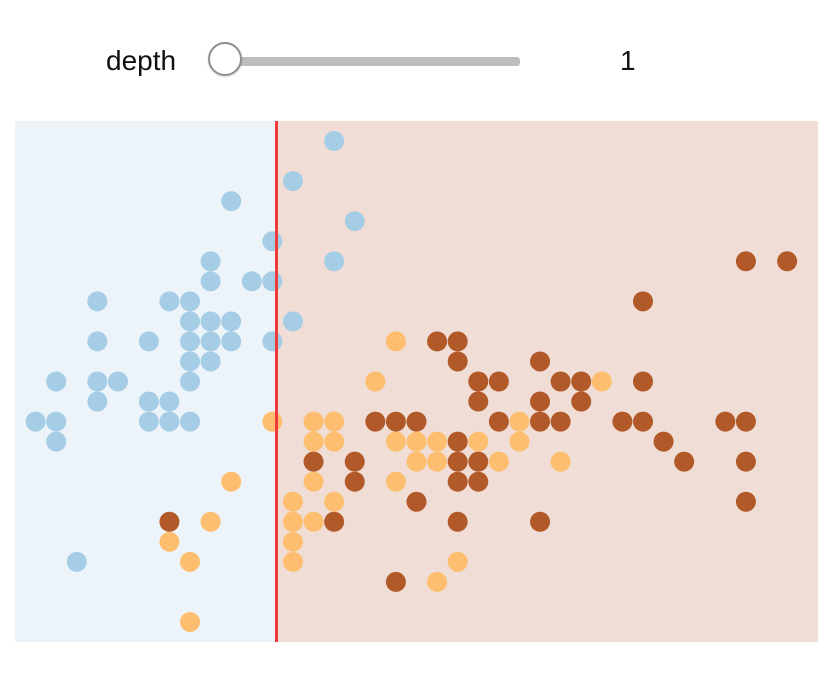 The height and width of the screenshot is (698, 832). I want to click on depth-slider-track, so click(373, 61).